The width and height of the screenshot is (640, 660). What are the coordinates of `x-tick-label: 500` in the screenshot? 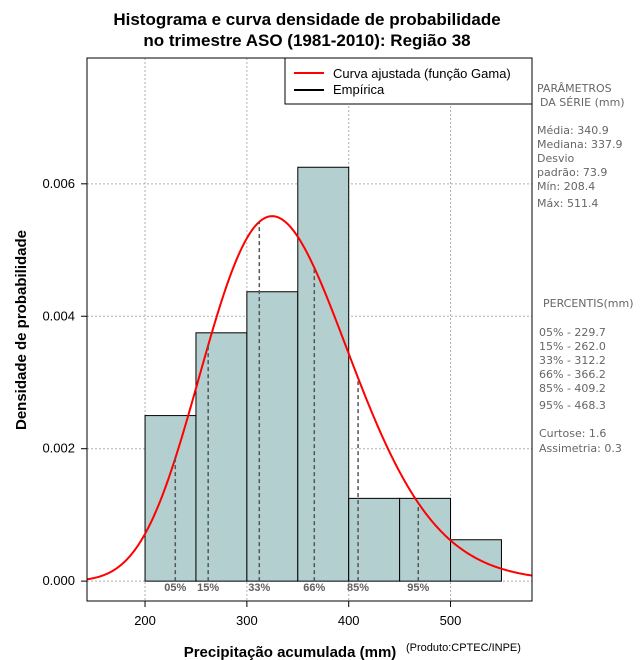 It's located at (451, 620).